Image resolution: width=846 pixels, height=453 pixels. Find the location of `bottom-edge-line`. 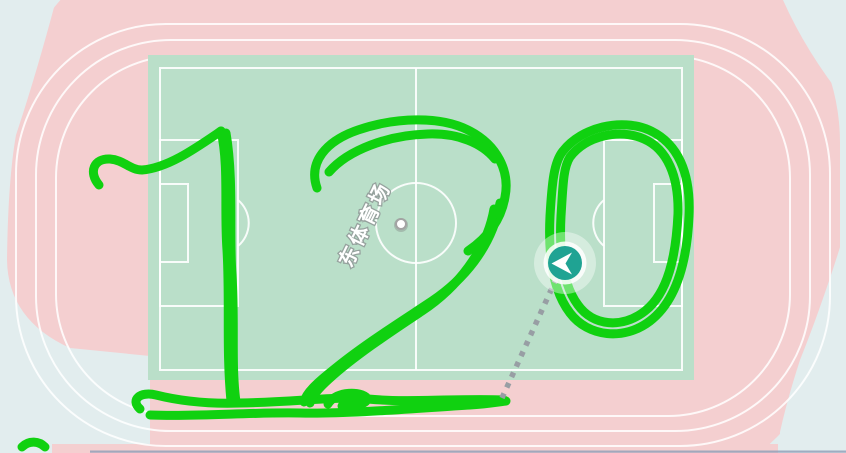

bottom-edge-line is located at coordinates (468, 451).